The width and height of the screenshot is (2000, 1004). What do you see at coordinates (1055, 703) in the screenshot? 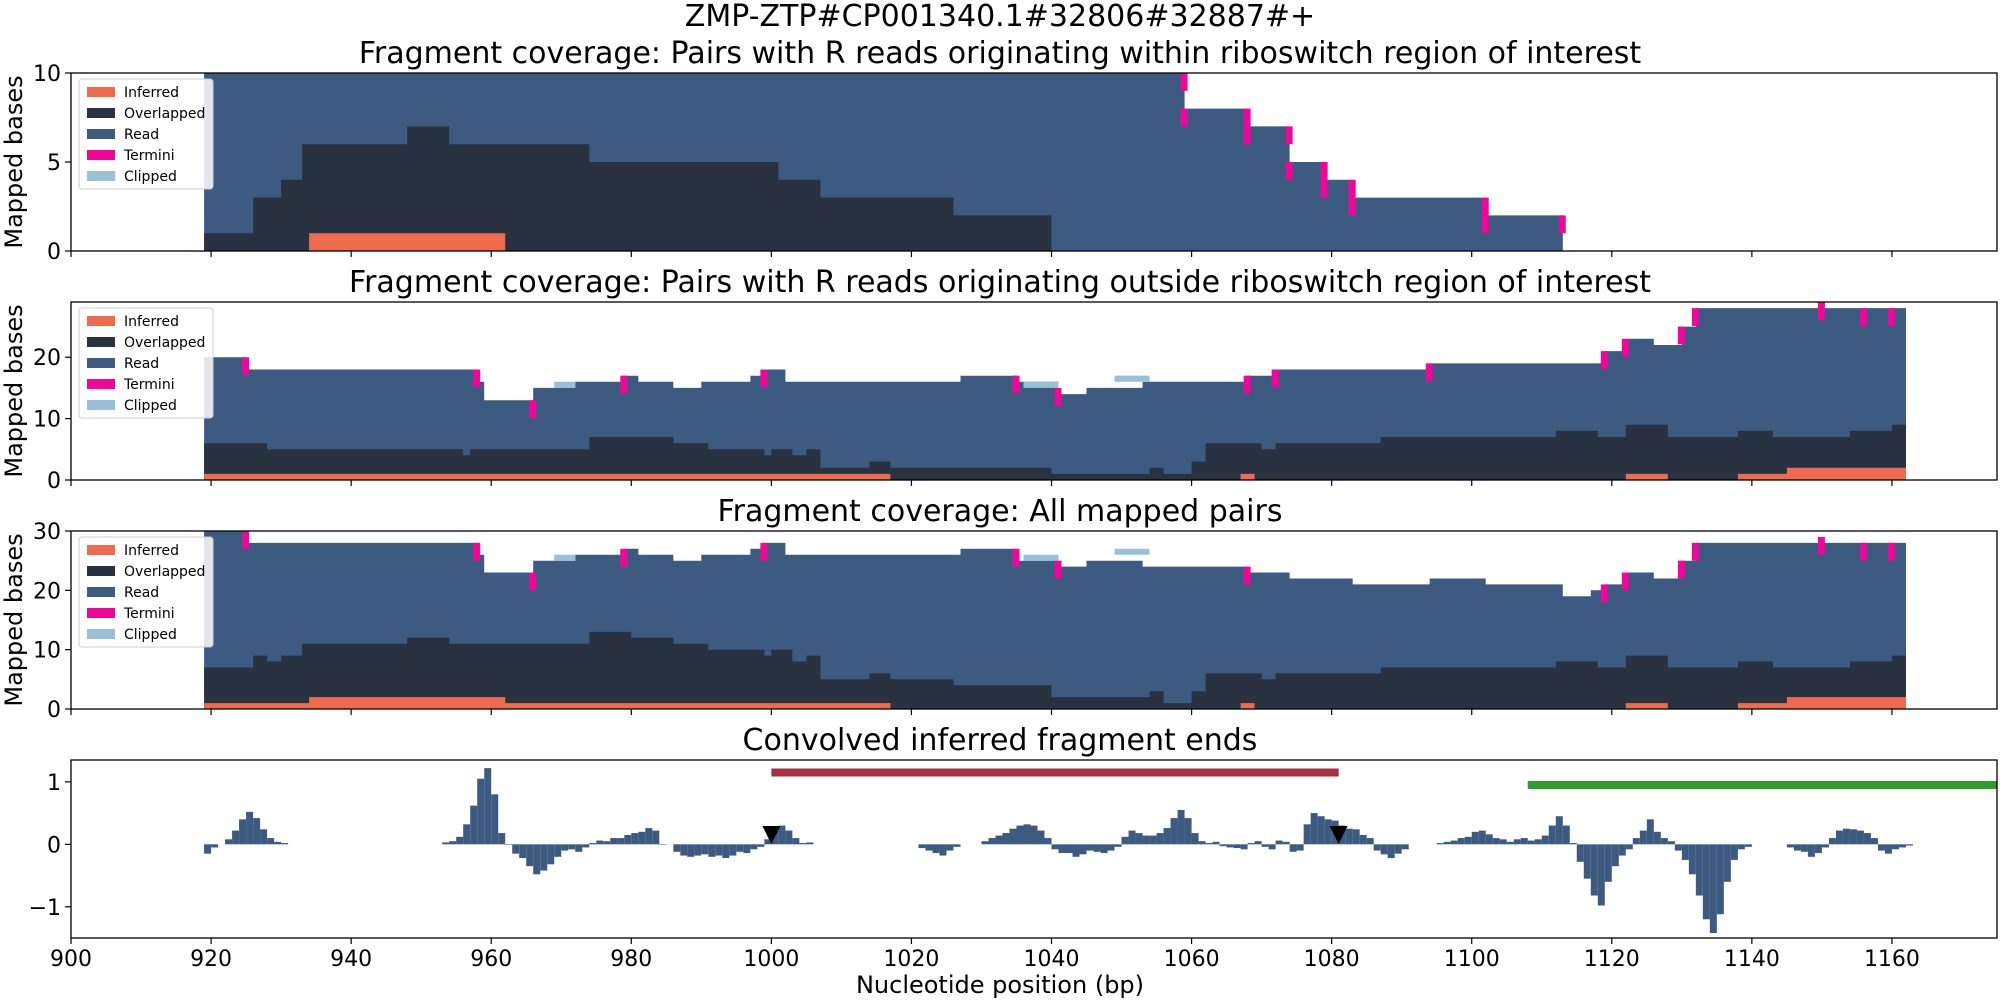
I see `series-inferred` at bounding box center [1055, 703].